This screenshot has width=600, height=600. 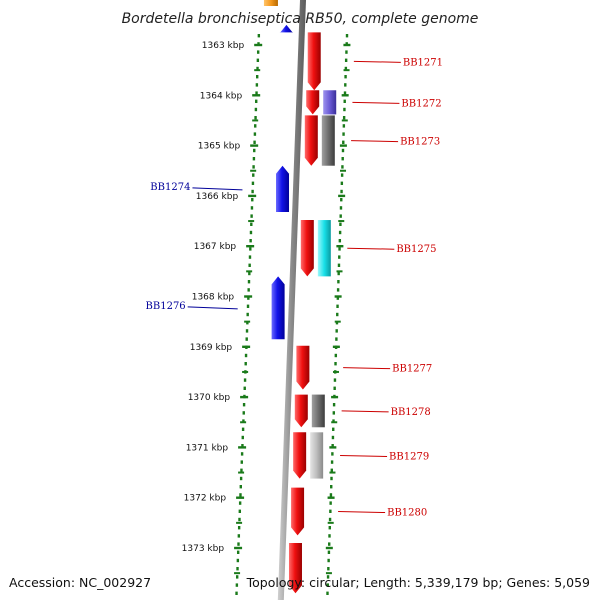 I want to click on gene-label-bb1276: BB1276, so click(x=166, y=306).